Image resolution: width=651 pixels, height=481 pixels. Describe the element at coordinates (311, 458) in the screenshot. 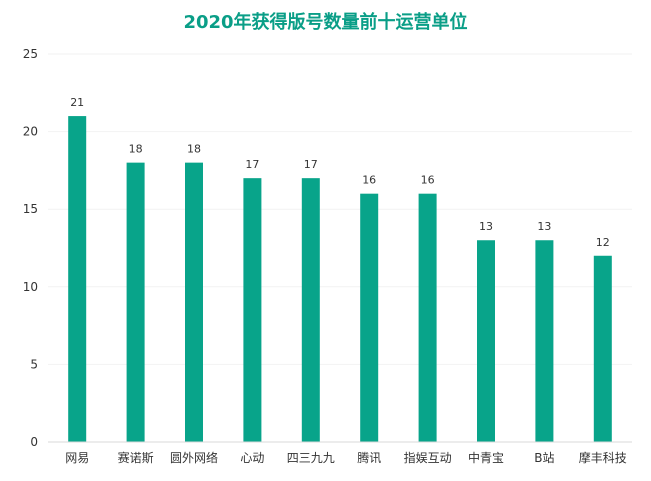

I see `x-category-label: 四三九九` at that location.